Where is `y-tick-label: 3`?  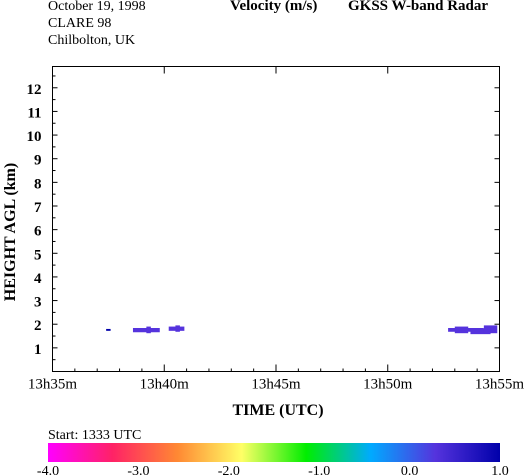 y-tick-label: 3 is located at coordinates (38, 303).